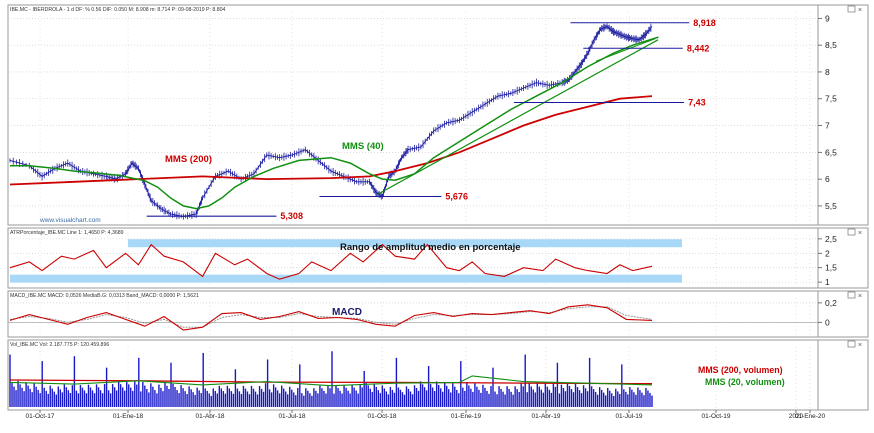 The height and width of the screenshot is (433, 874). What do you see at coordinates (860, 233) in the screenshot?
I see `atr-close-icon: ×` at bounding box center [860, 233].